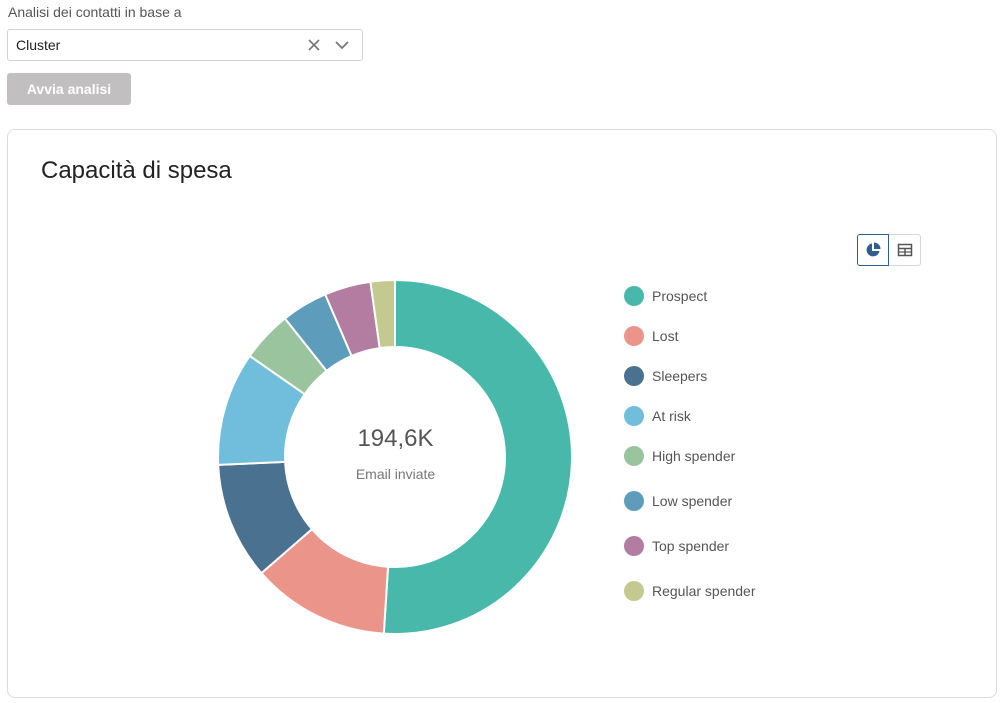 This screenshot has height=703, width=1002. What do you see at coordinates (38, 45) in the screenshot?
I see `select-value: Cluster` at bounding box center [38, 45].